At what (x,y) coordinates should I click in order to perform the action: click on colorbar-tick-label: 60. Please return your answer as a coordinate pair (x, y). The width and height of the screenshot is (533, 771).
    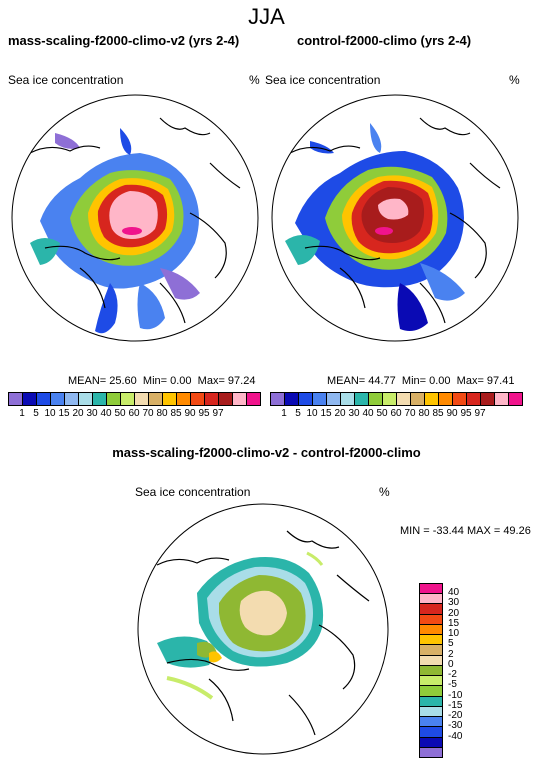
    Looking at the image, I should click on (396, 413).